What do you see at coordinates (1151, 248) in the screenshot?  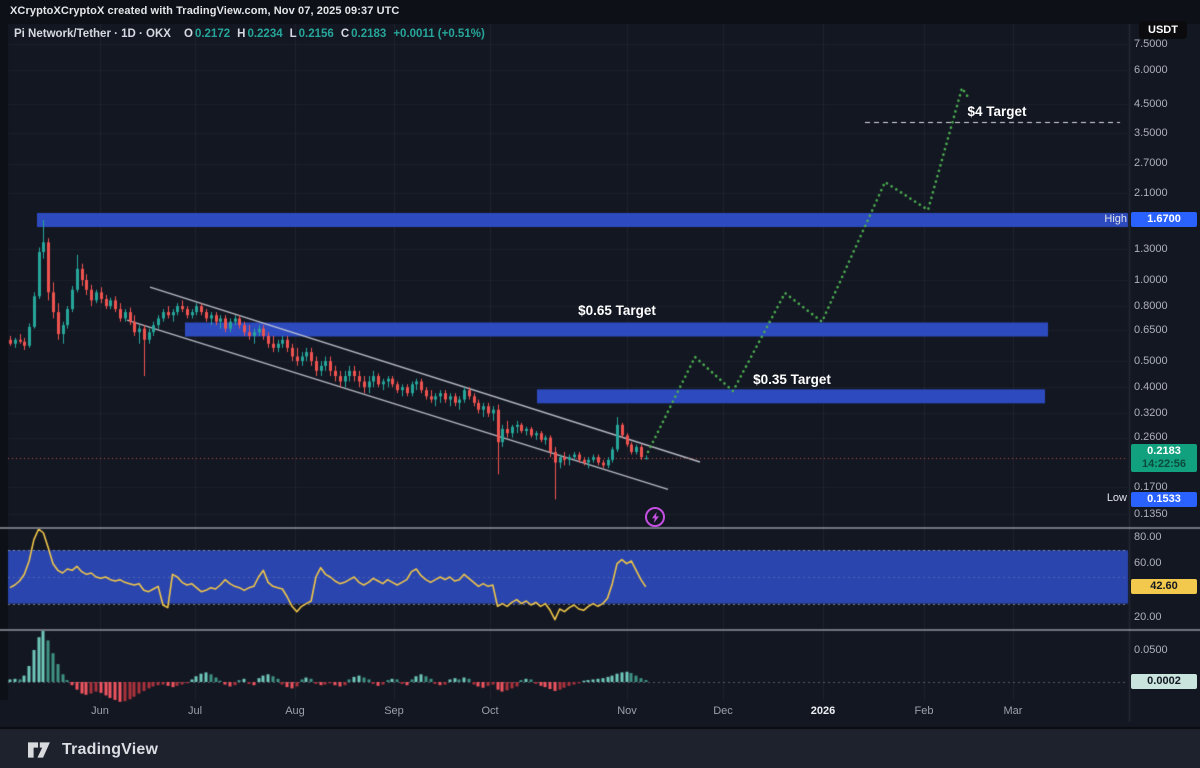 I see `price-tick-label: 1.3000` at bounding box center [1151, 248].